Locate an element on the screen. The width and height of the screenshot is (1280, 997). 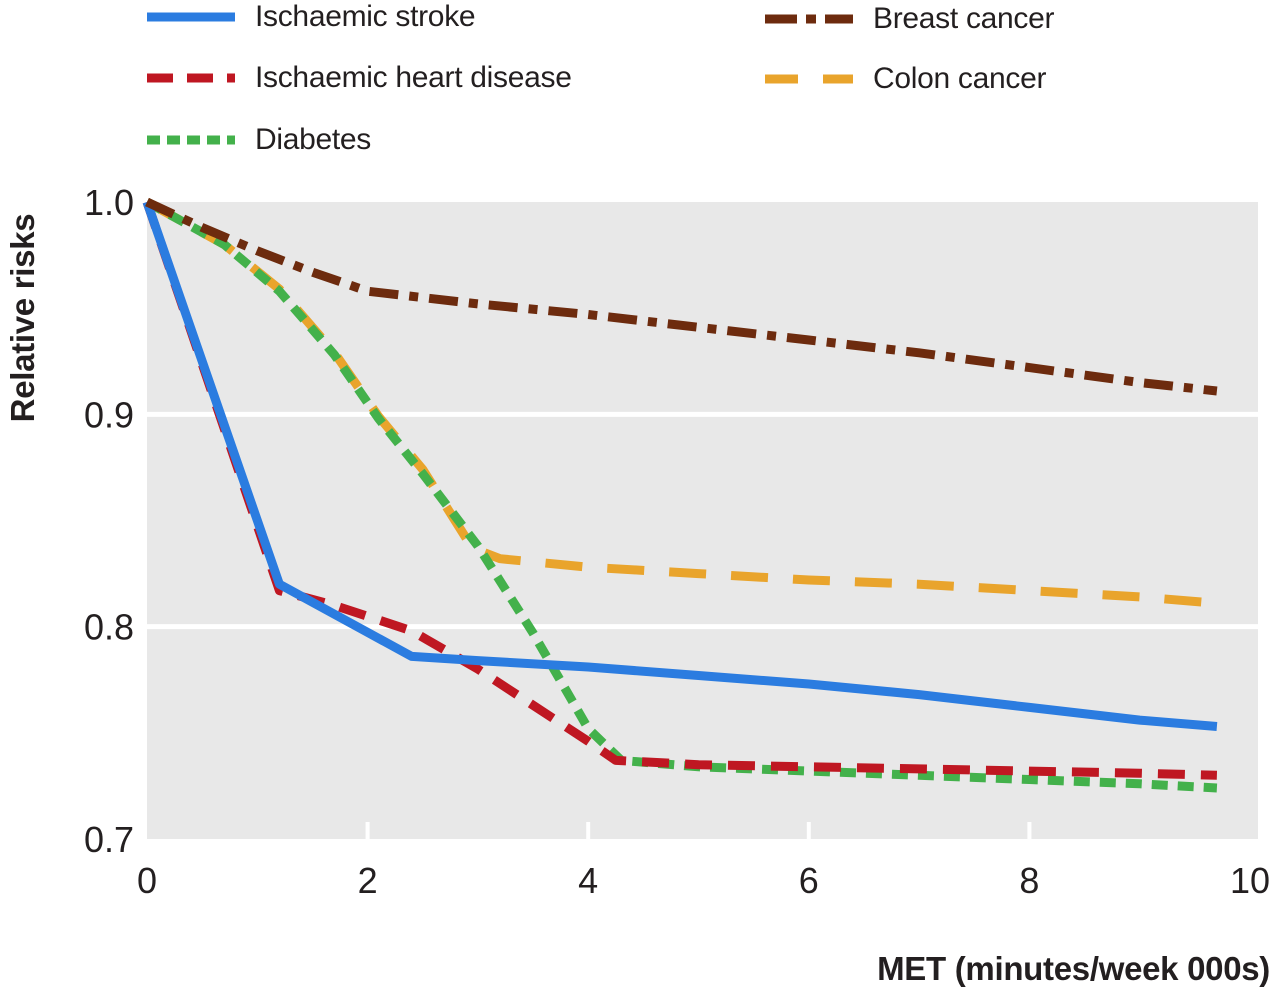
x-tick-label-4: 4 is located at coordinates (588, 880).